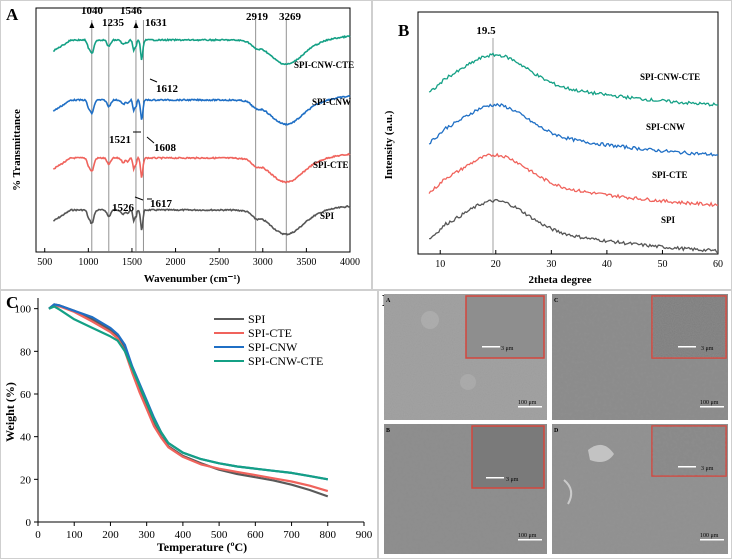  I want to click on ftir-series, so click(201, 135).